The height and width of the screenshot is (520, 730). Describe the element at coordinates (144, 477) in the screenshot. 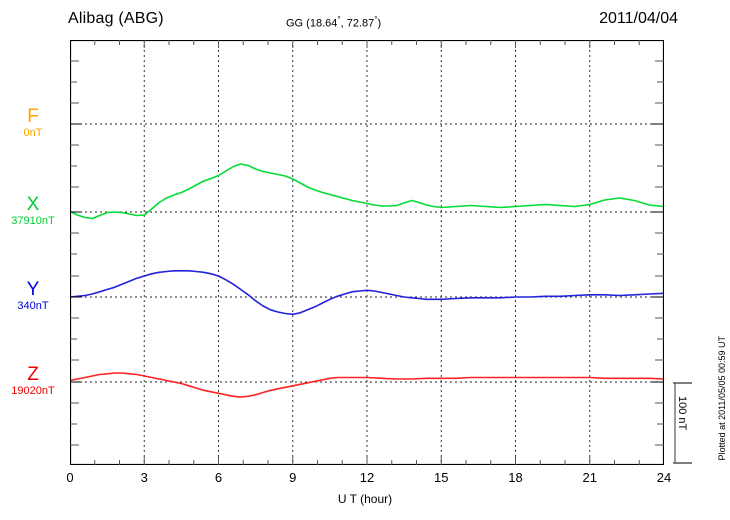

I see `xtick-label-3: 3` at that location.